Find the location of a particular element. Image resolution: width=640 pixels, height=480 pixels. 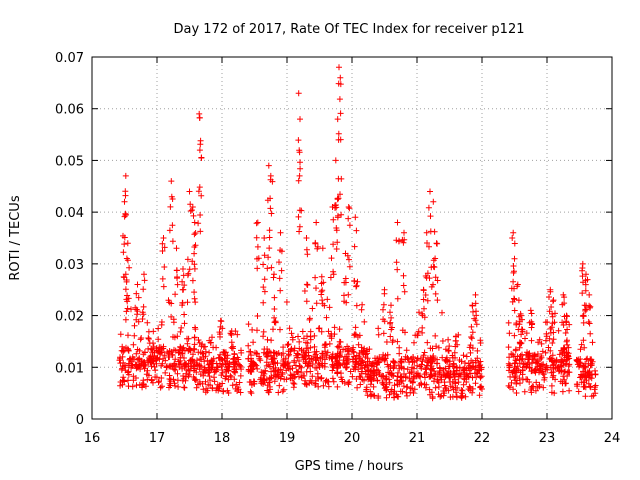

x-tick-labels: 16 17 18 19 20 21 22 23 24 is located at coordinates (352, 438).